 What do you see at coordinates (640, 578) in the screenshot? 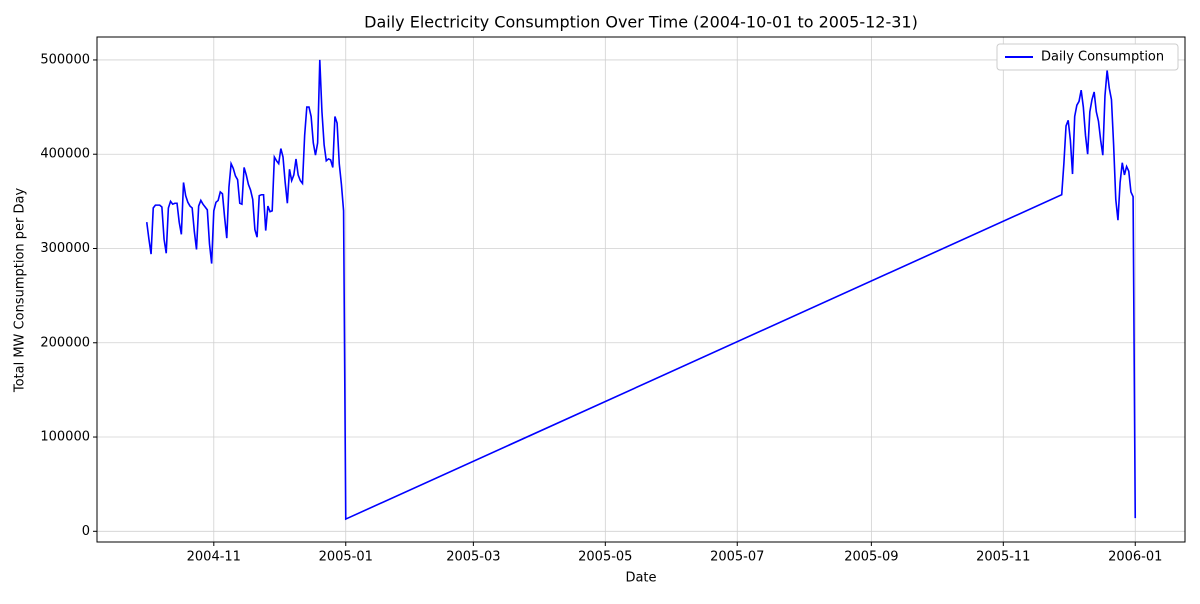
I see `x-axis-label: Date` at bounding box center [640, 578].